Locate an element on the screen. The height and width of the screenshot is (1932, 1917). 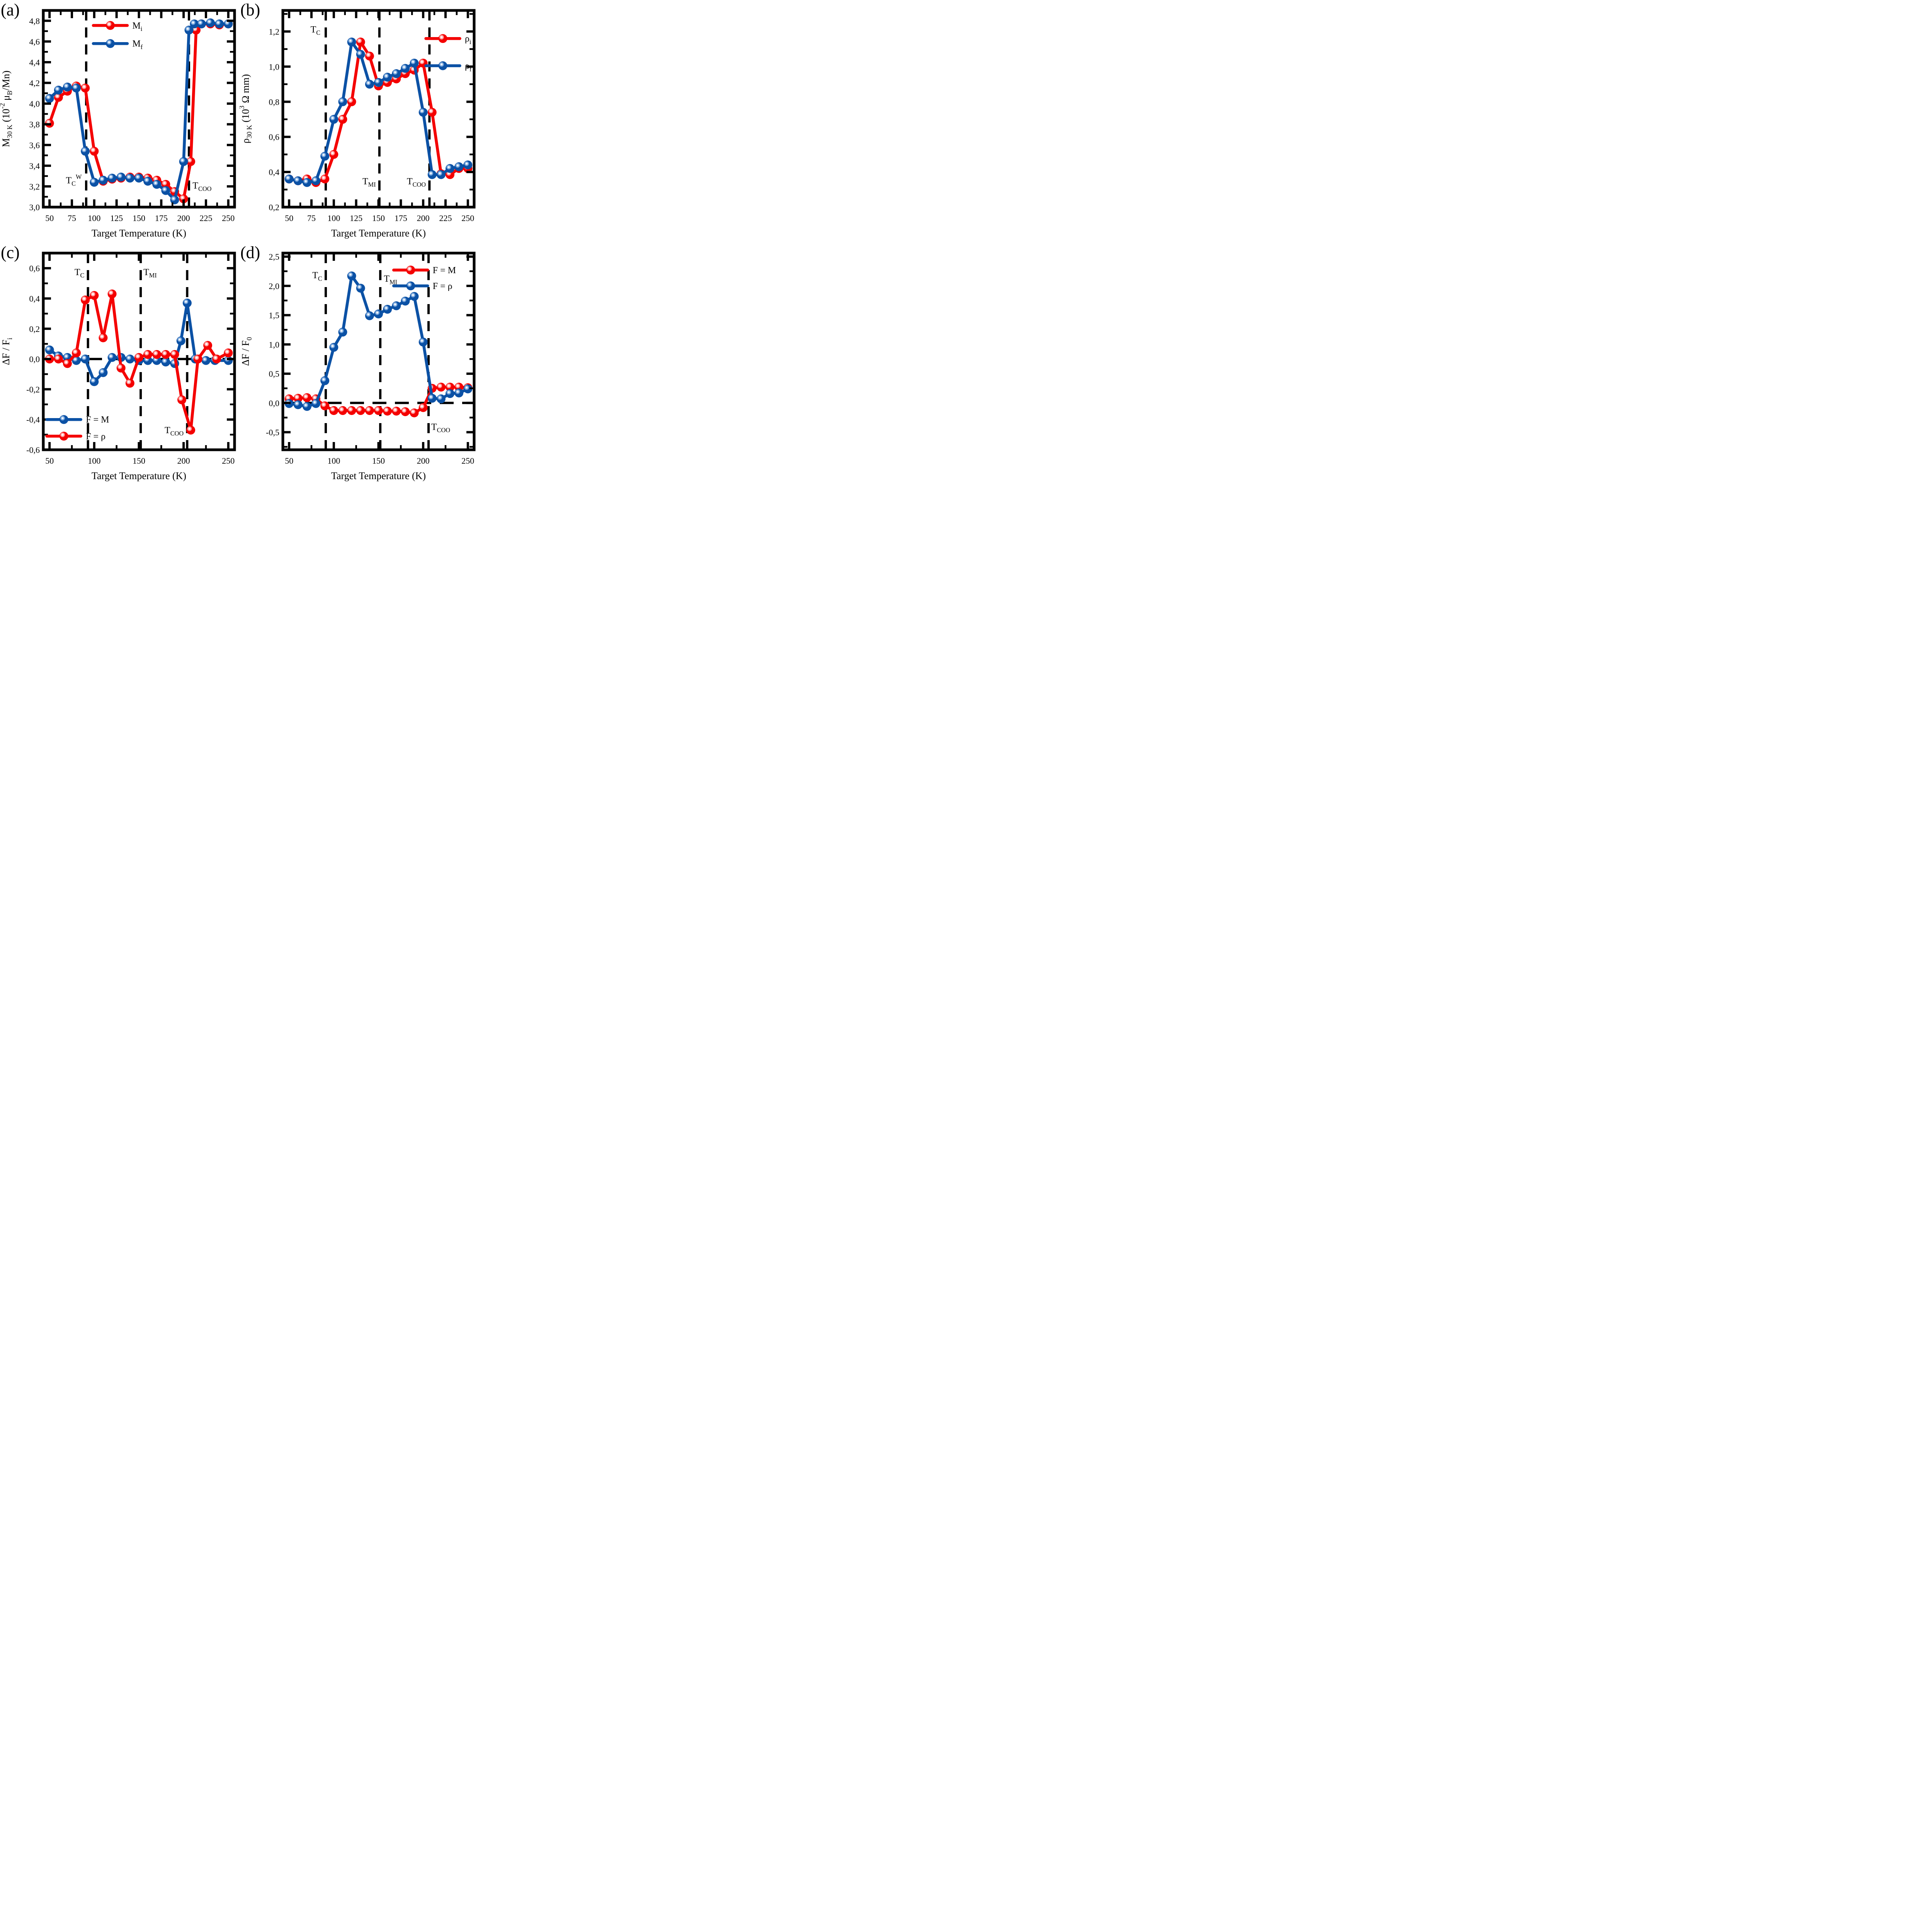
series-rho_f is located at coordinates (378, 112).